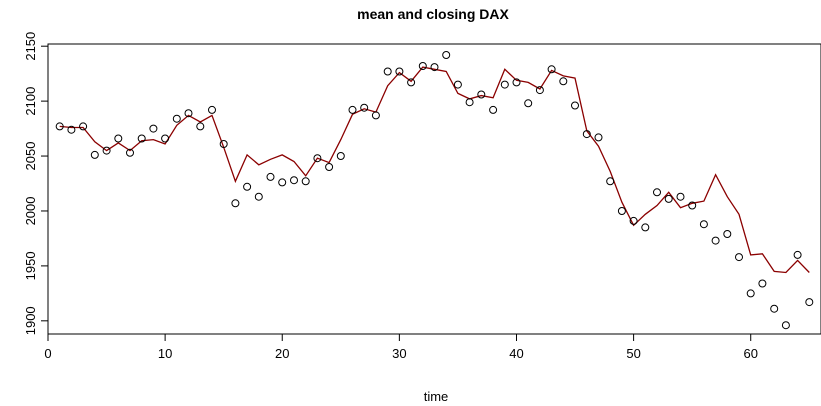  I want to click on y-axis: 1900 1950 2000 2050 2100 2150, so click(36, 183).